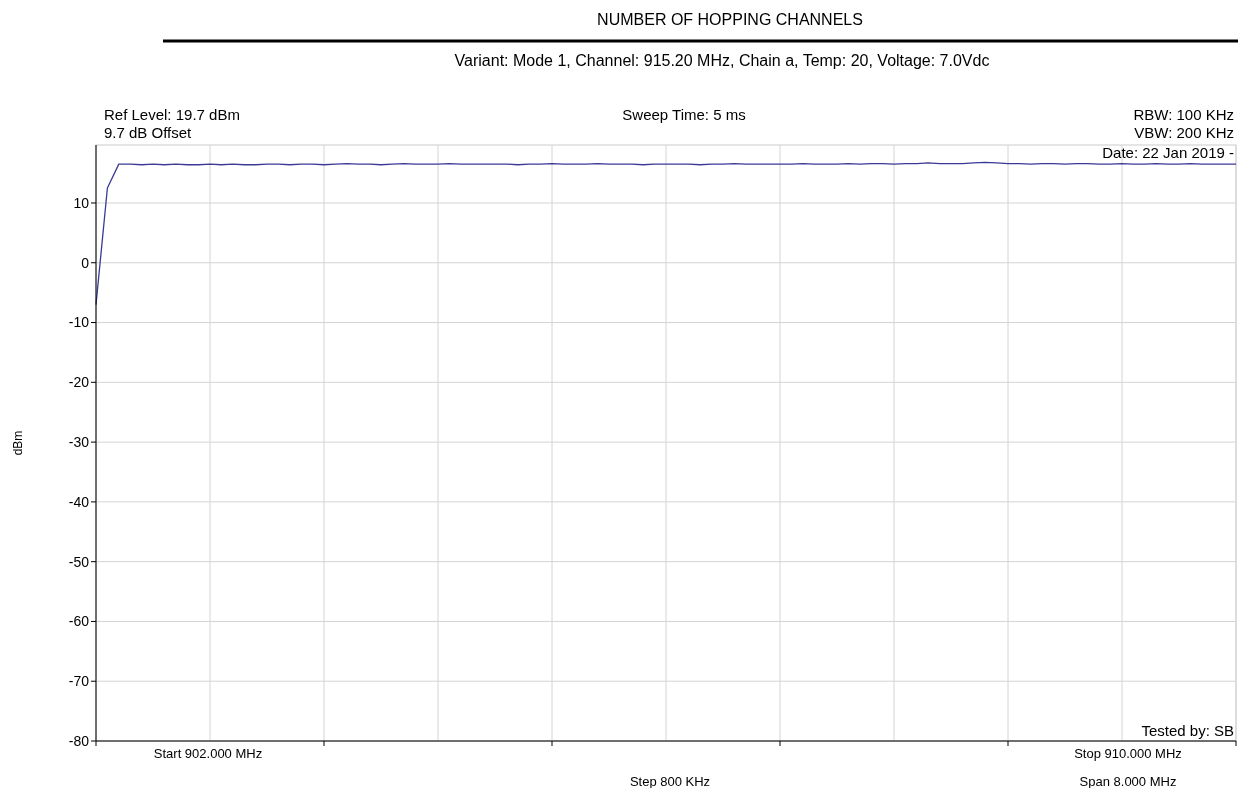  I want to click on text: Span 8.000 MHz, so click(1128, 781).